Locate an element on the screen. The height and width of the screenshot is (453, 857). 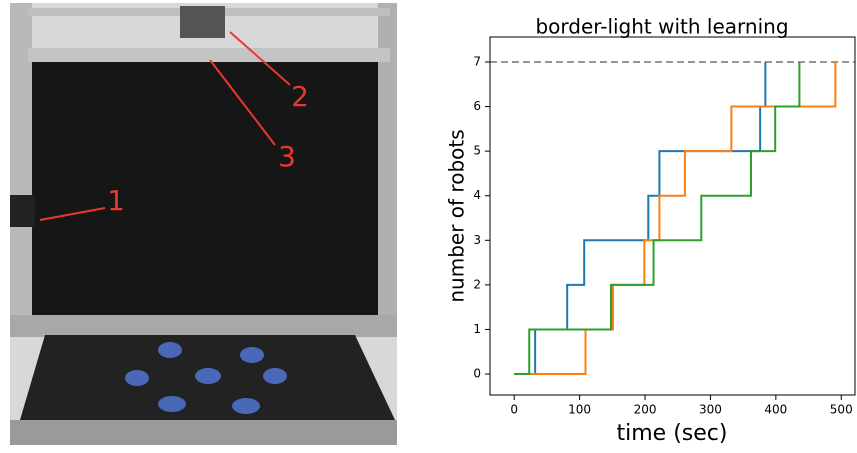
y-tick-label: 4 is located at coordinates (477, 195).